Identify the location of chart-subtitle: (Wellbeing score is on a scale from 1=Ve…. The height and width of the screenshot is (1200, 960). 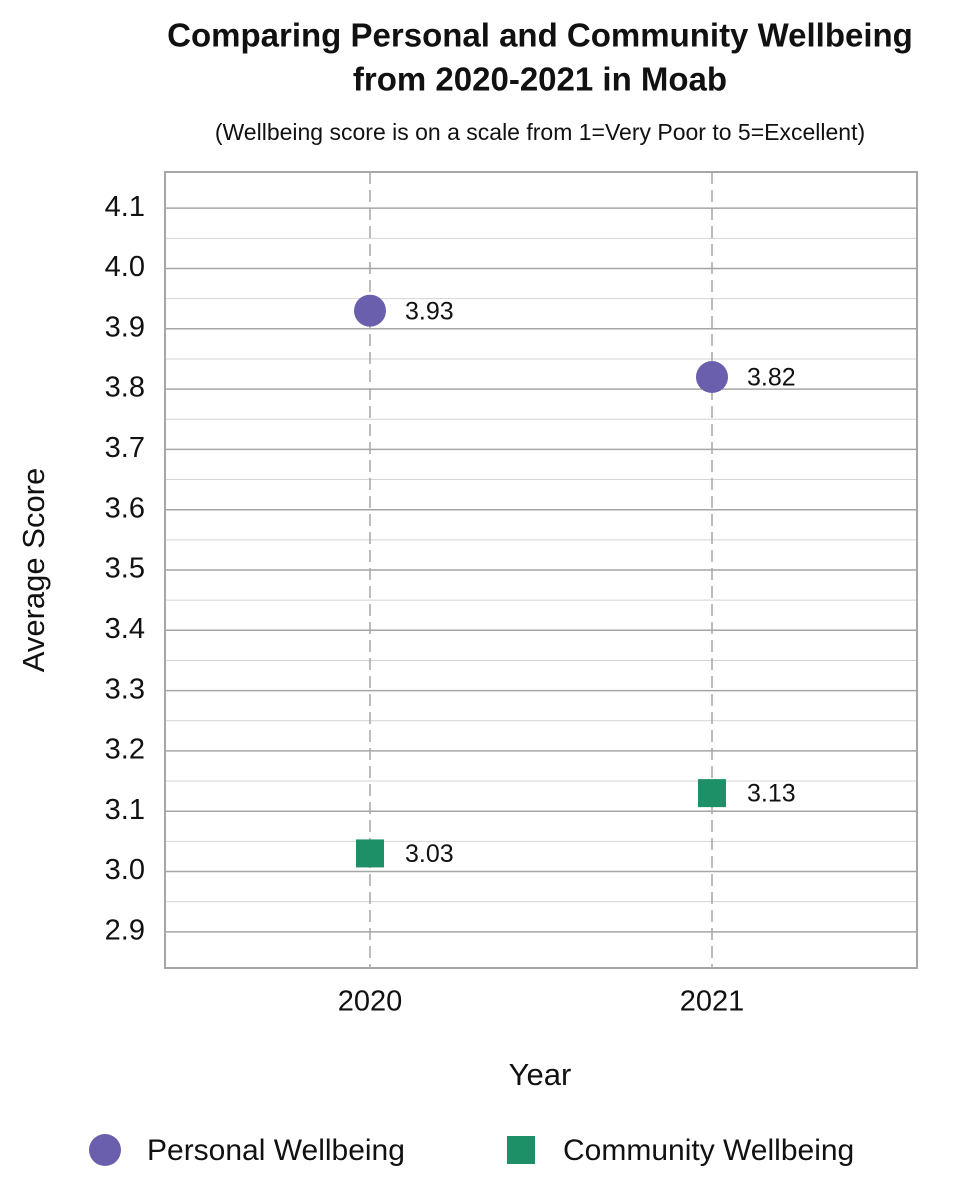
(540, 132).